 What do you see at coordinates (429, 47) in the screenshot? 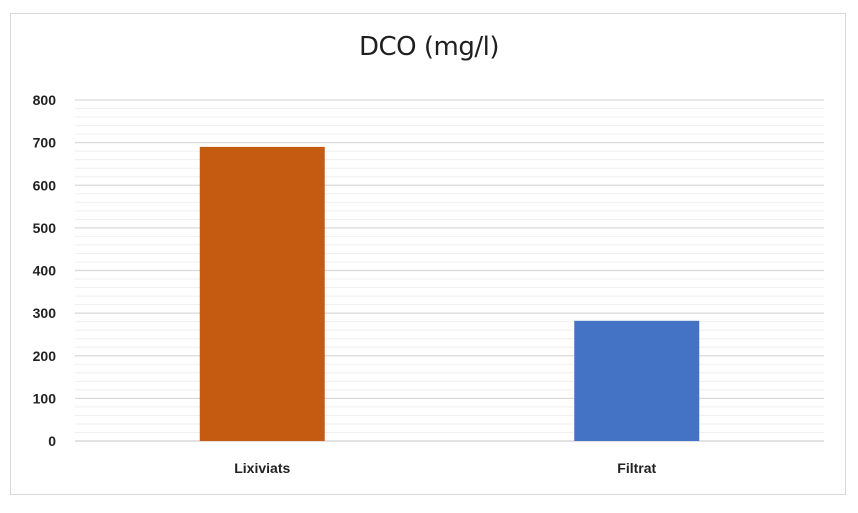
I see `chart-title: DCO (mg/l)` at bounding box center [429, 47].